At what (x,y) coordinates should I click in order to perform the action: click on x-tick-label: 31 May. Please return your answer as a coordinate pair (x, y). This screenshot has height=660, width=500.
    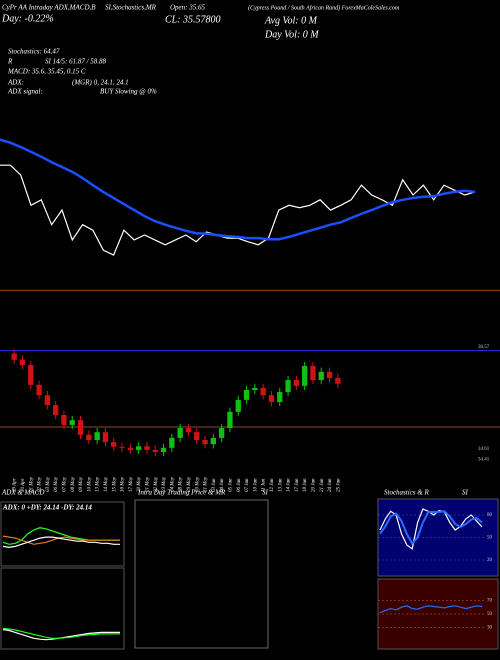
    Looking at the image, I should click on (206, 484).